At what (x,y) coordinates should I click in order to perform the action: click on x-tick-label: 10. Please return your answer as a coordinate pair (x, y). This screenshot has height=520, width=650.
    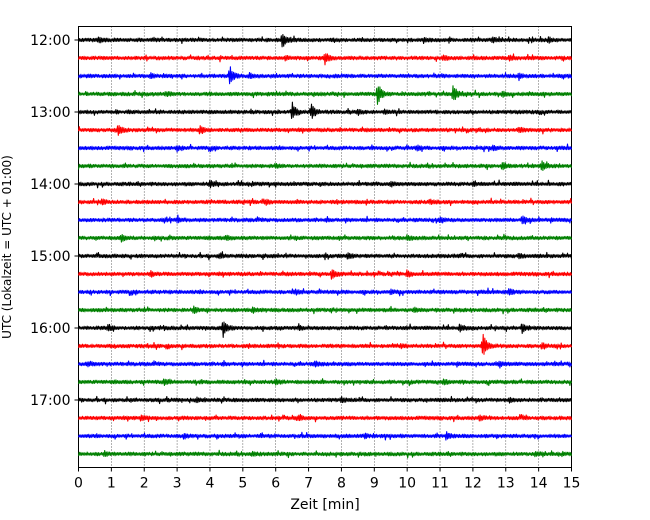
    Looking at the image, I should click on (407, 484).